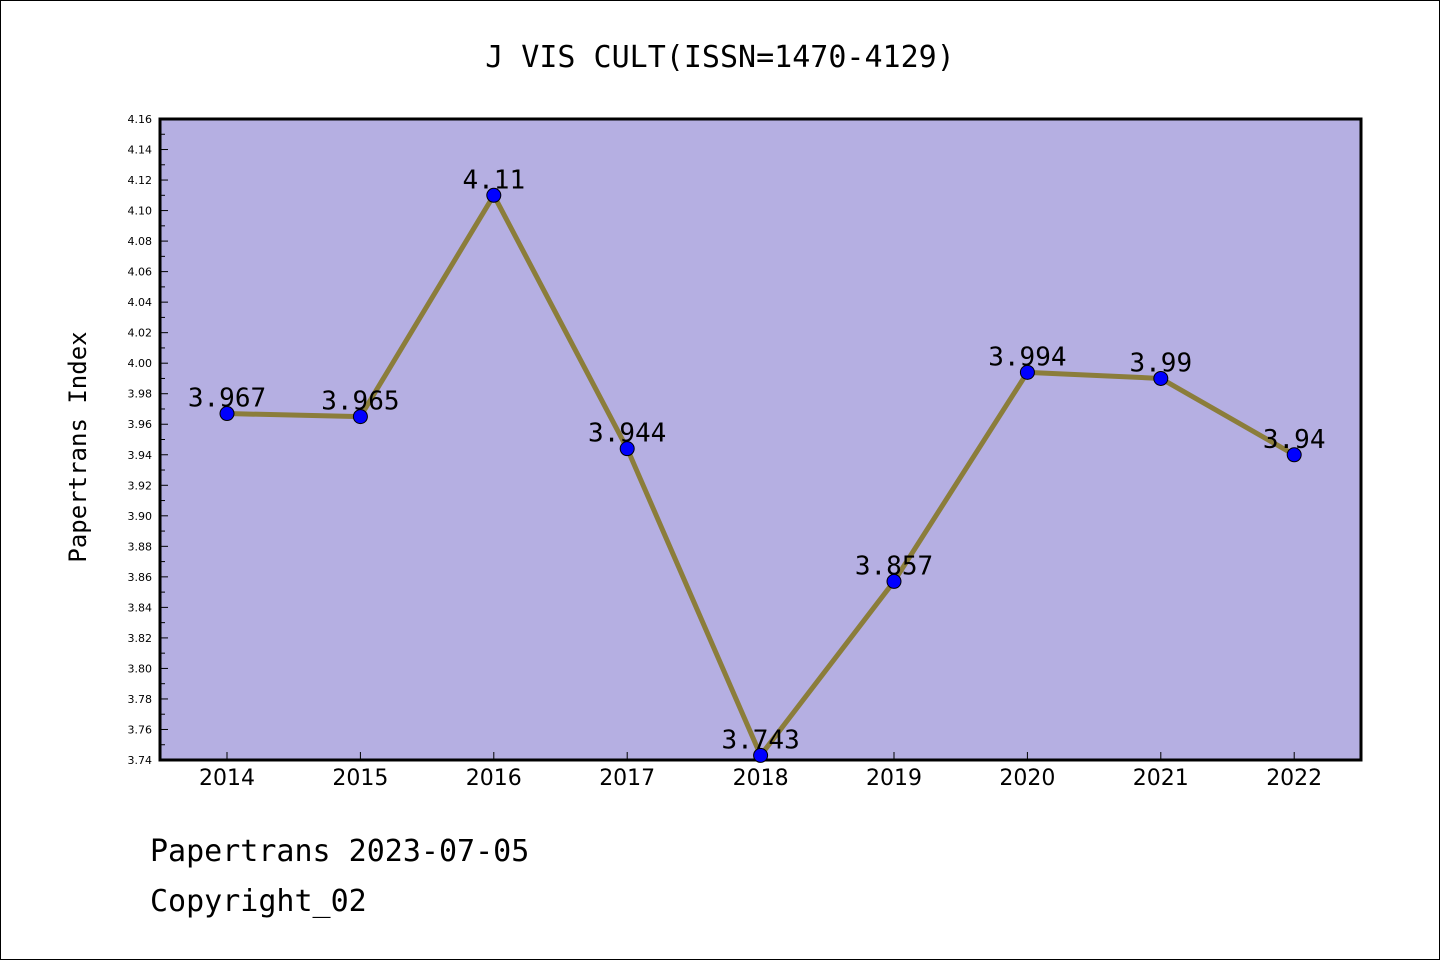  Describe the element at coordinates (140, 119) in the screenshot. I see `y-tick-label: 4.16` at that location.